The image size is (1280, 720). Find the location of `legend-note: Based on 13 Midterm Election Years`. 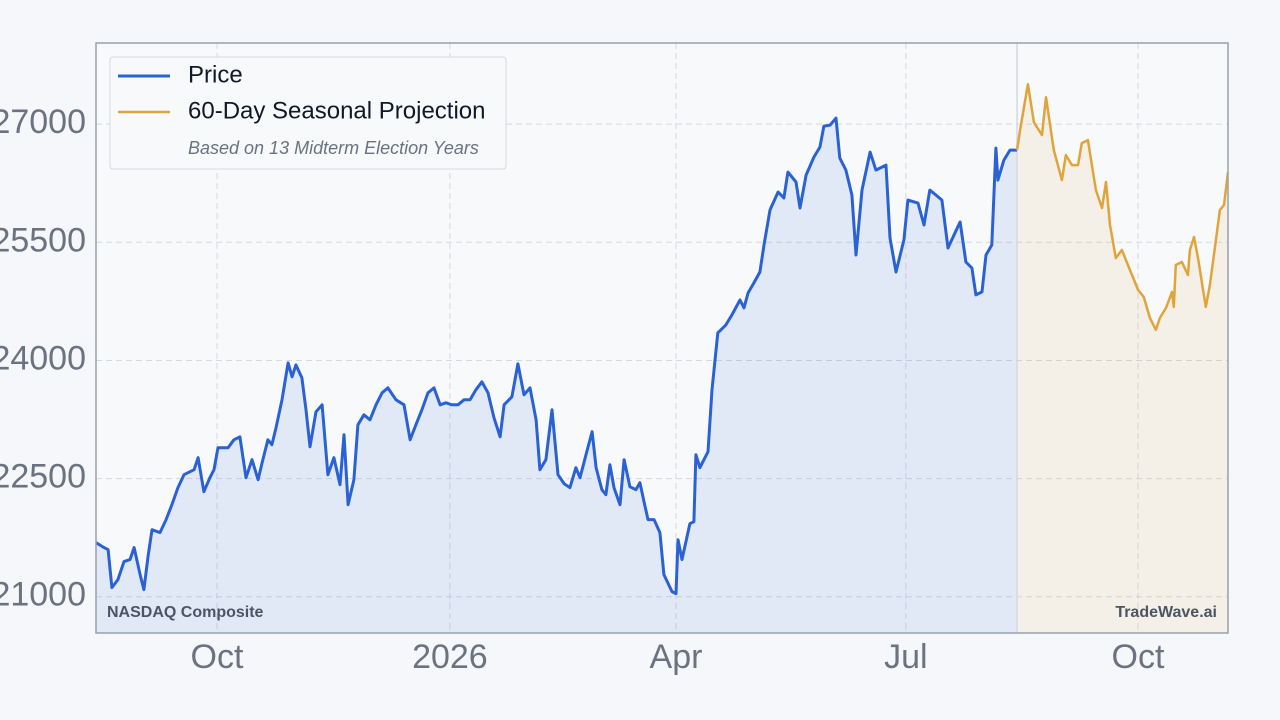

legend-note: Based on 13 Midterm Election Years is located at coordinates (333, 148).